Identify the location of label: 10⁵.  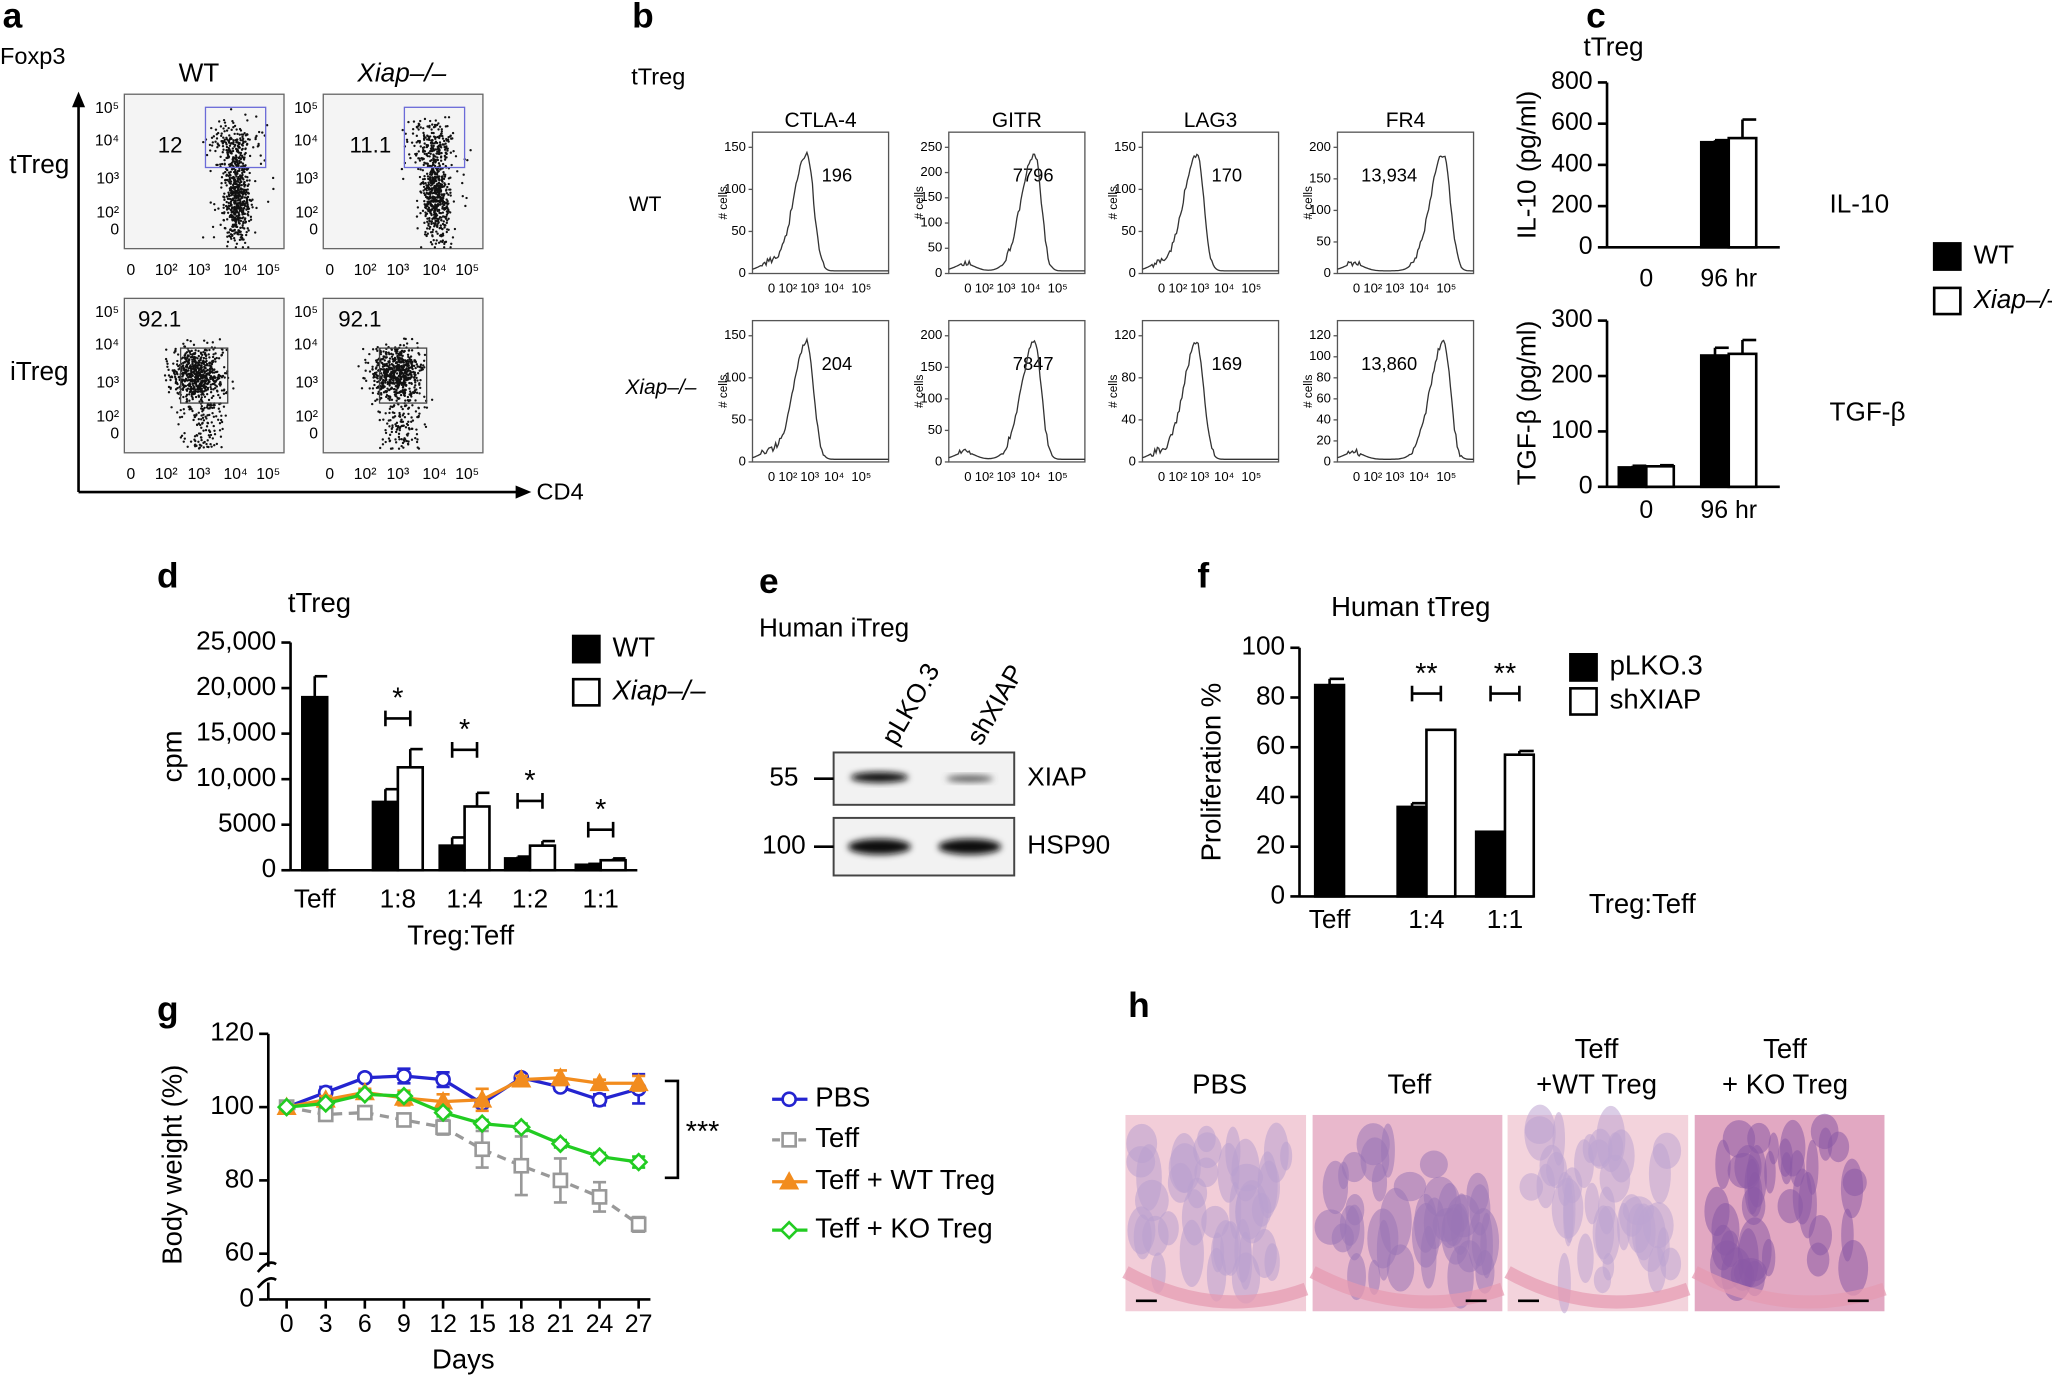
(1058, 288).